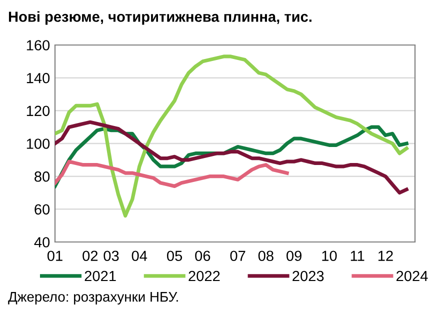  Describe the element at coordinates (308, 276) in the screenshot. I see `legend-label: 2023` at that location.